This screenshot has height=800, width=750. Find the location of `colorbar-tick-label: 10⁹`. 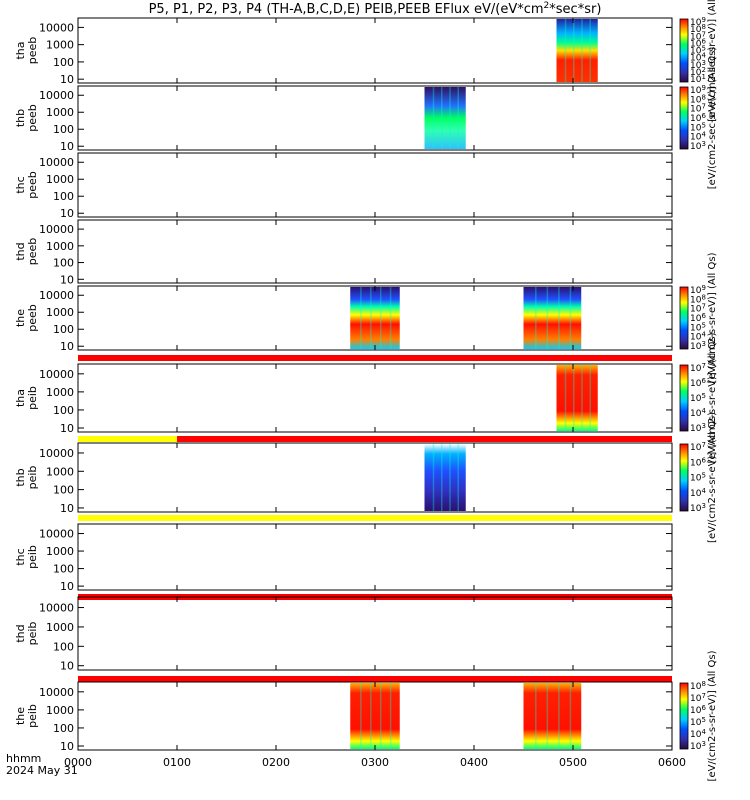

colorbar-tick-label: 10⁹ is located at coordinates (698, 290).